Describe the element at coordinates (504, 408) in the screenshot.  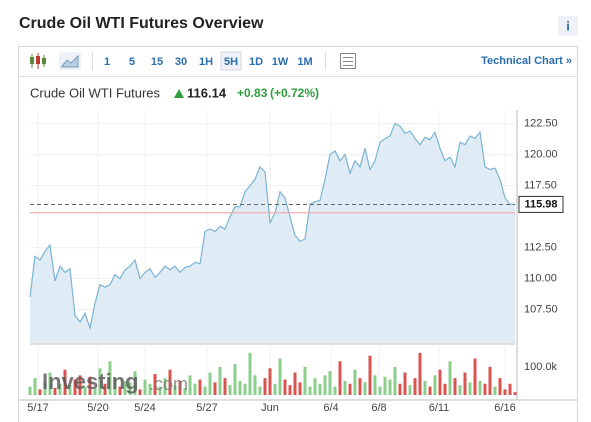
I see `x-tick-label: 6/16` at that location.